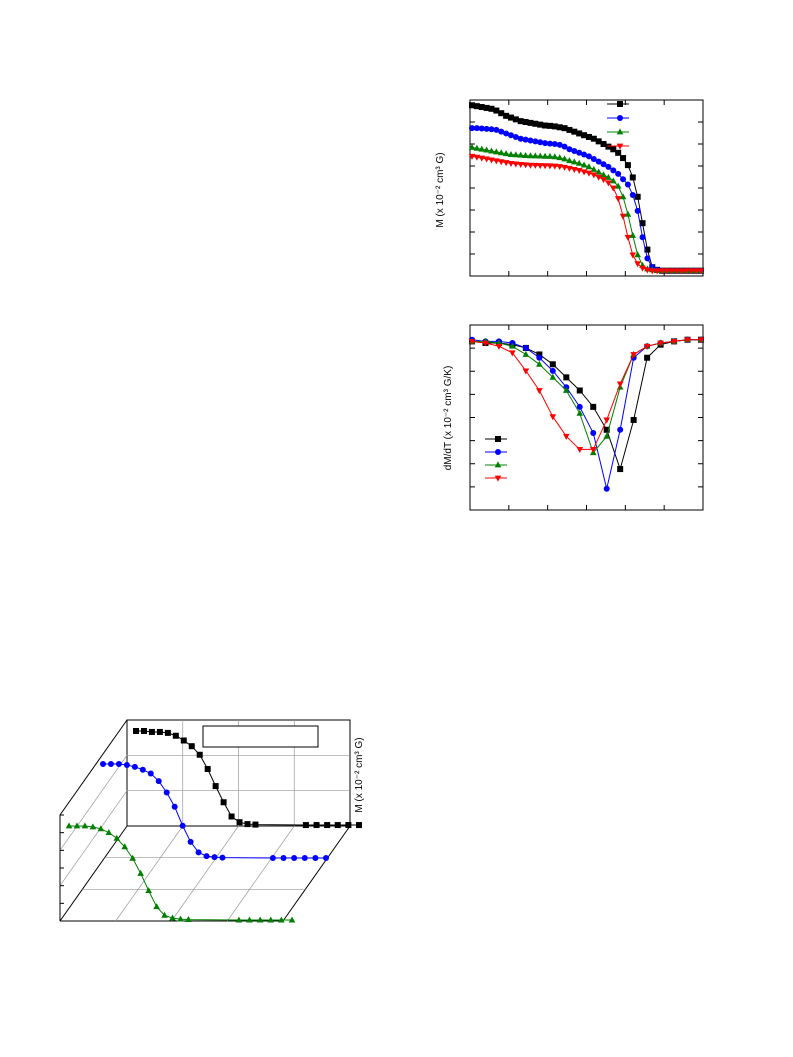 The height and width of the screenshot is (1057, 793). Describe the element at coordinates (496, 439) in the screenshot. I see `derivative-legend-entry` at that location.